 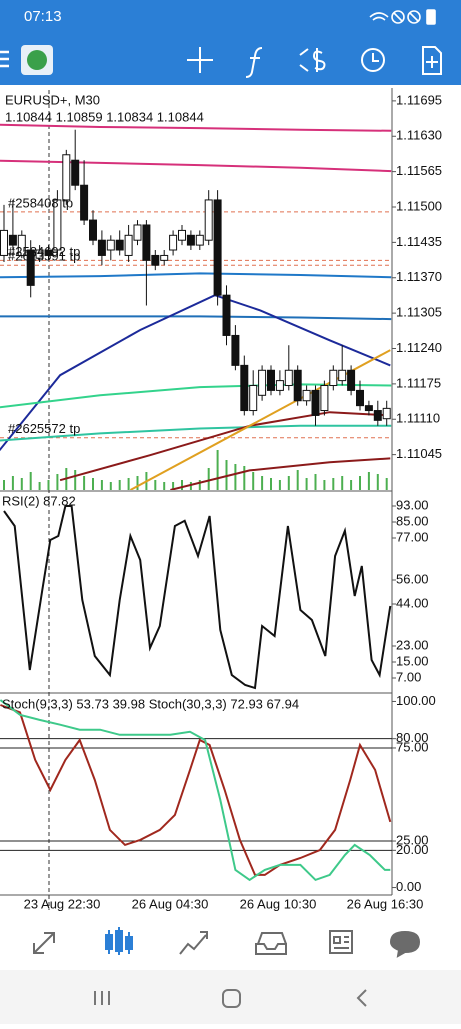 What do you see at coordinates (254, 62) in the screenshot?
I see `indicators-button` at bounding box center [254, 62].